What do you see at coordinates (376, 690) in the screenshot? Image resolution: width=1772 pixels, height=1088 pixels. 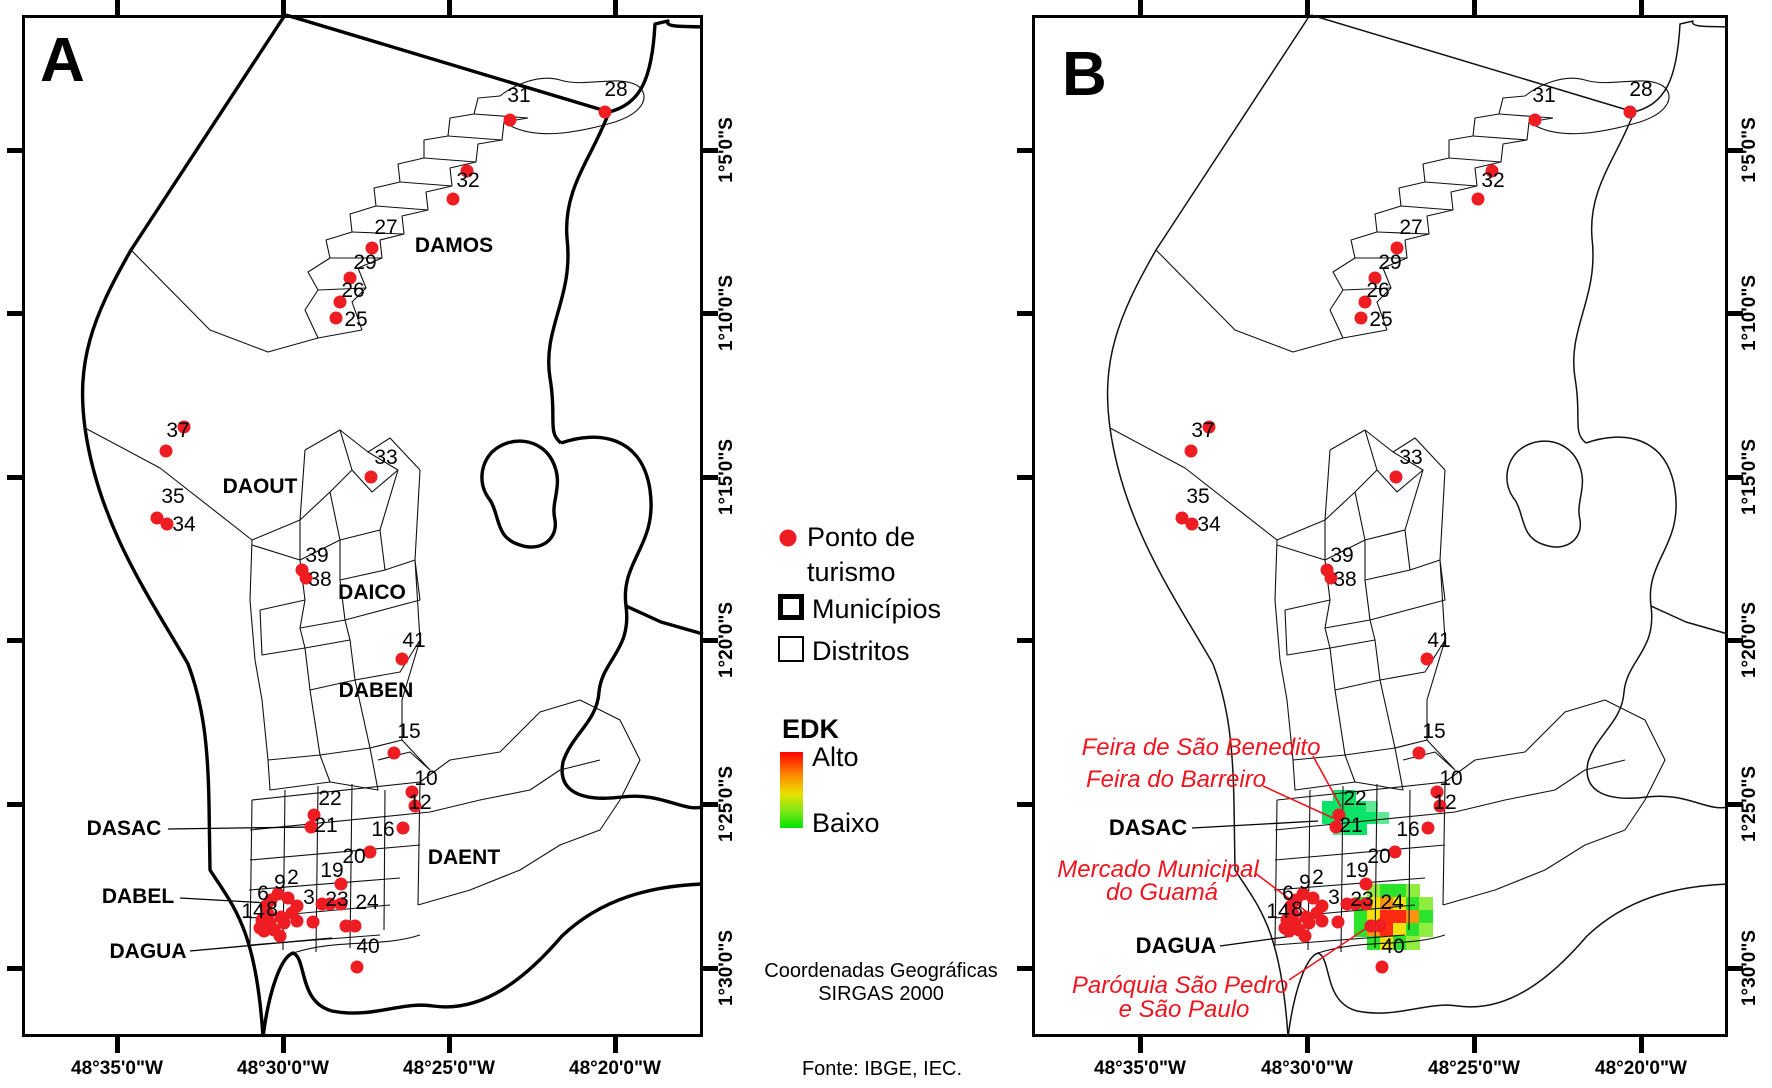 I see `district-label-daben: DABEN` at bounding box center [376, 690].